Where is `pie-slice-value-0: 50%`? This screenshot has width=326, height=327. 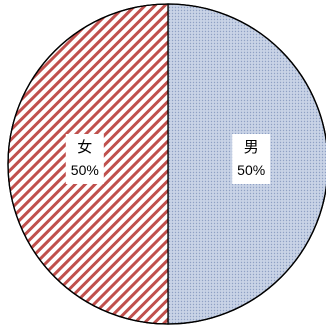
pie-slice-value-0: 50% is located at coordinates (251, 170).